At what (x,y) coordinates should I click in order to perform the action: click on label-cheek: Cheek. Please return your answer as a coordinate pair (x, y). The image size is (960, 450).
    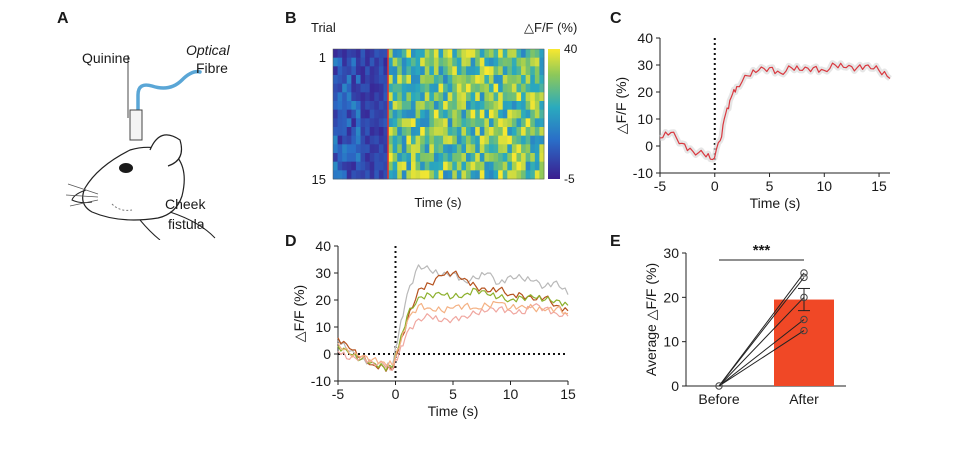
    Looking at the image, I should click on (185, 204).